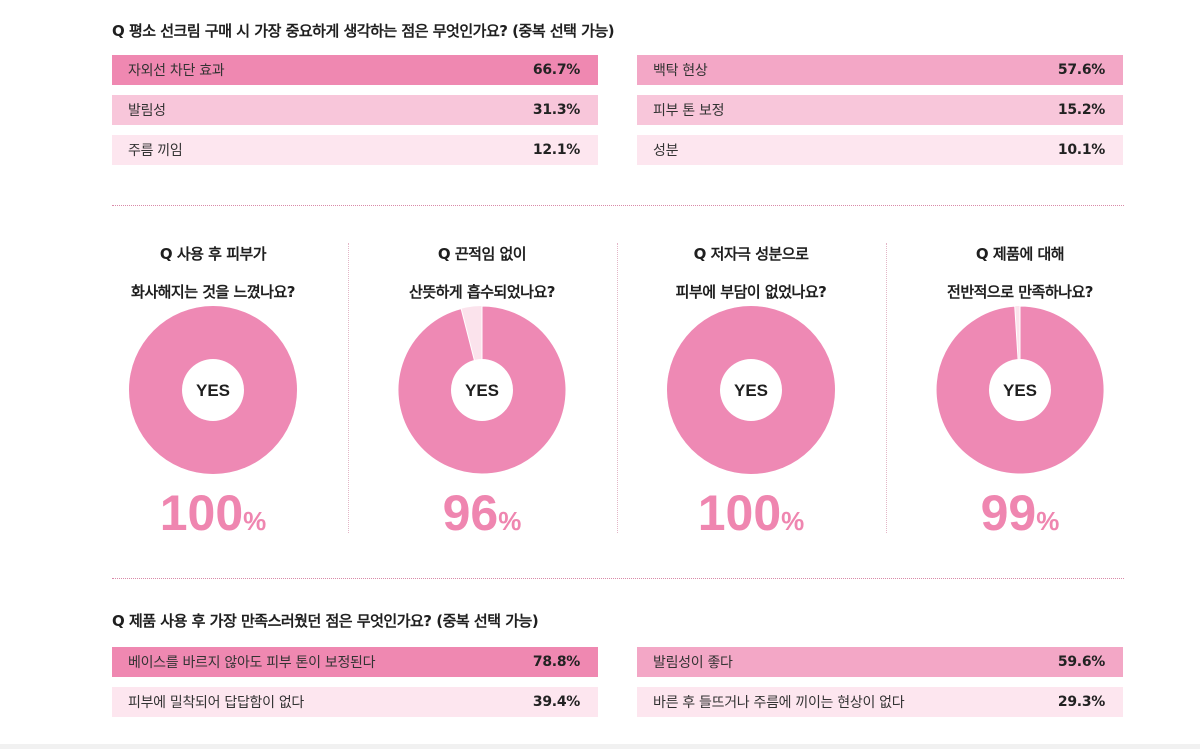 The height and width of the screenshot is (749, 1200). Describe the element at coordinates (176, 71) in the screenshot. I see `answer-label: 자외선 차단 효과` at that location.